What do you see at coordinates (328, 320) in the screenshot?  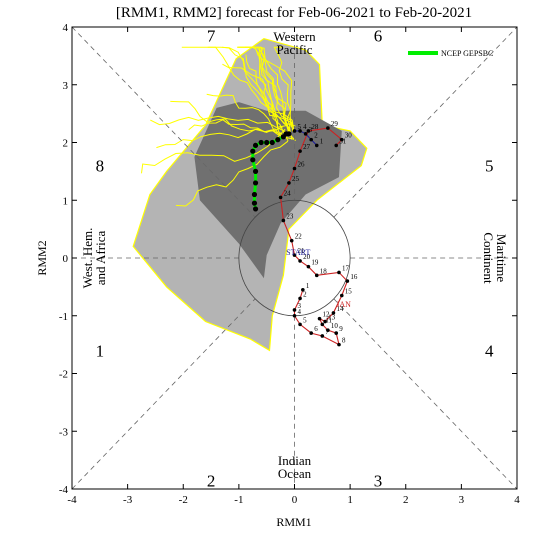 I see `observed-day-label: 11` at bounding box center [328, 320].